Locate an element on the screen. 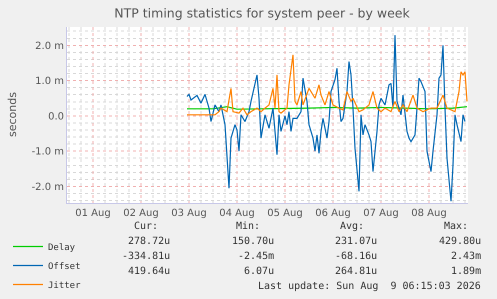  text: 6.07u is located at coordinates (259, 271).